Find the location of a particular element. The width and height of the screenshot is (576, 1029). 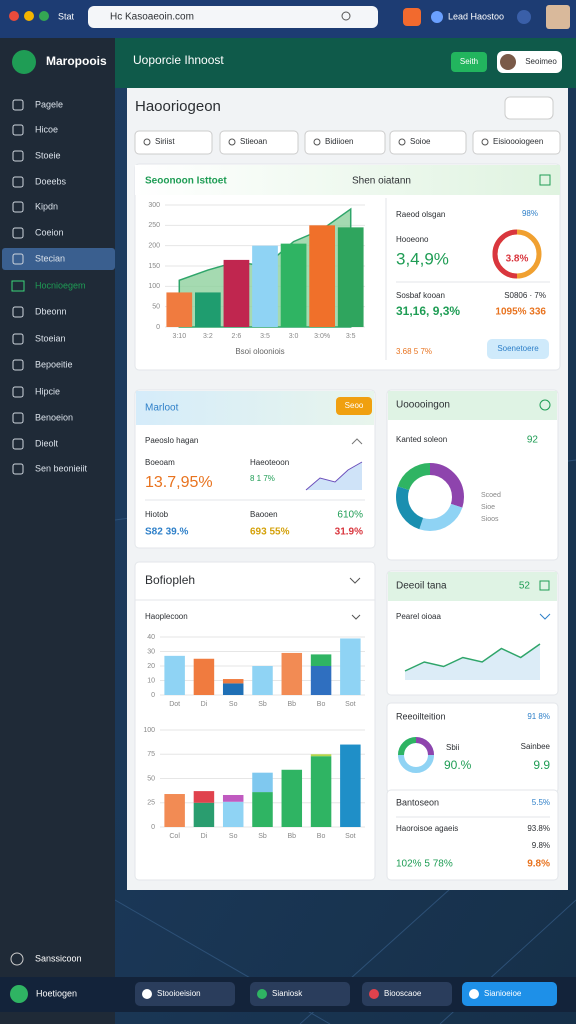

stat-value: 91 8% is located at coordinates (538, 716).